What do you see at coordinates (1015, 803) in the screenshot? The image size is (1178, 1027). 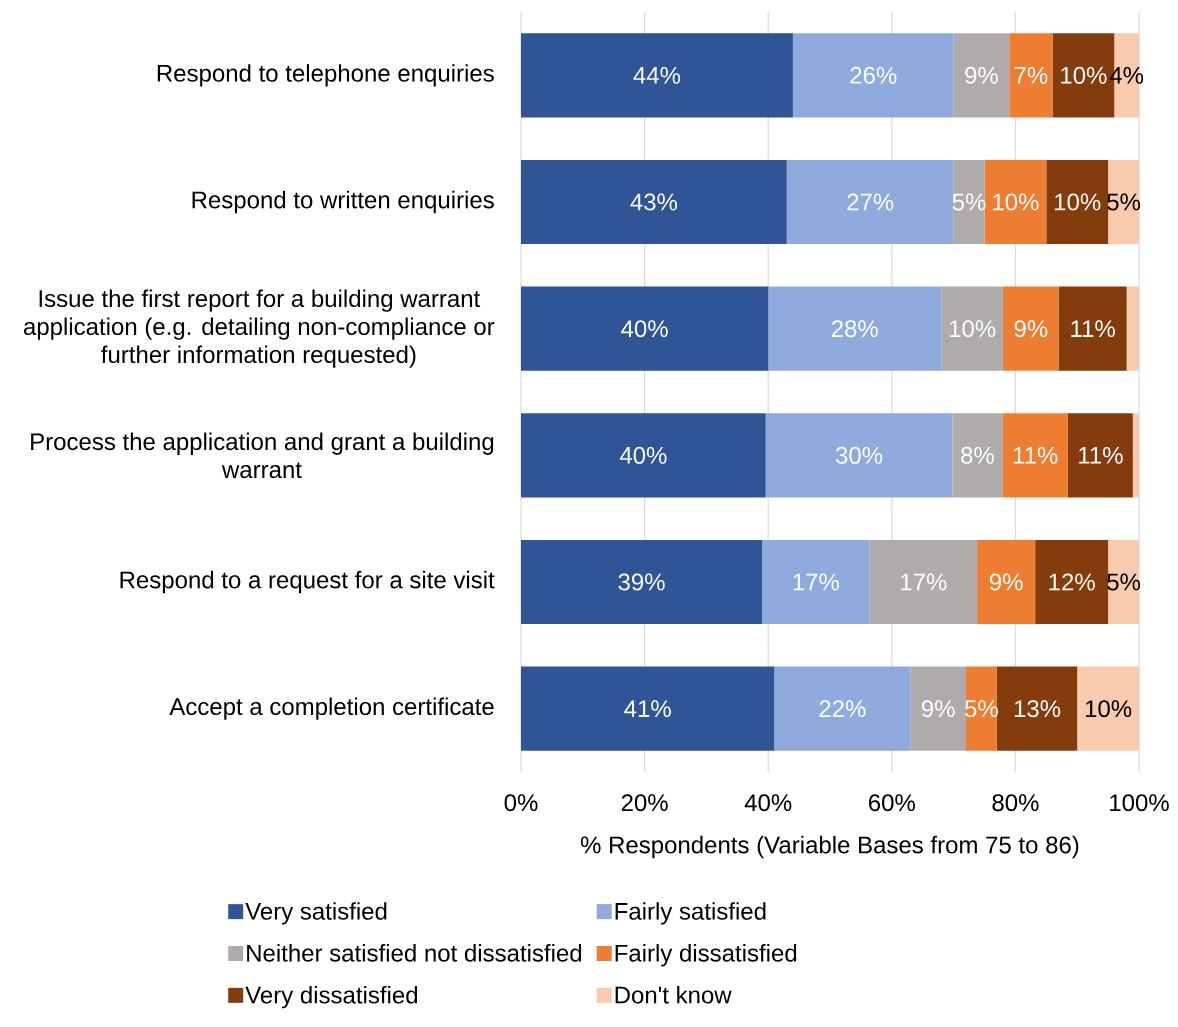 I see `x-tick-label: 80%` at bounding box center [1015, 803].